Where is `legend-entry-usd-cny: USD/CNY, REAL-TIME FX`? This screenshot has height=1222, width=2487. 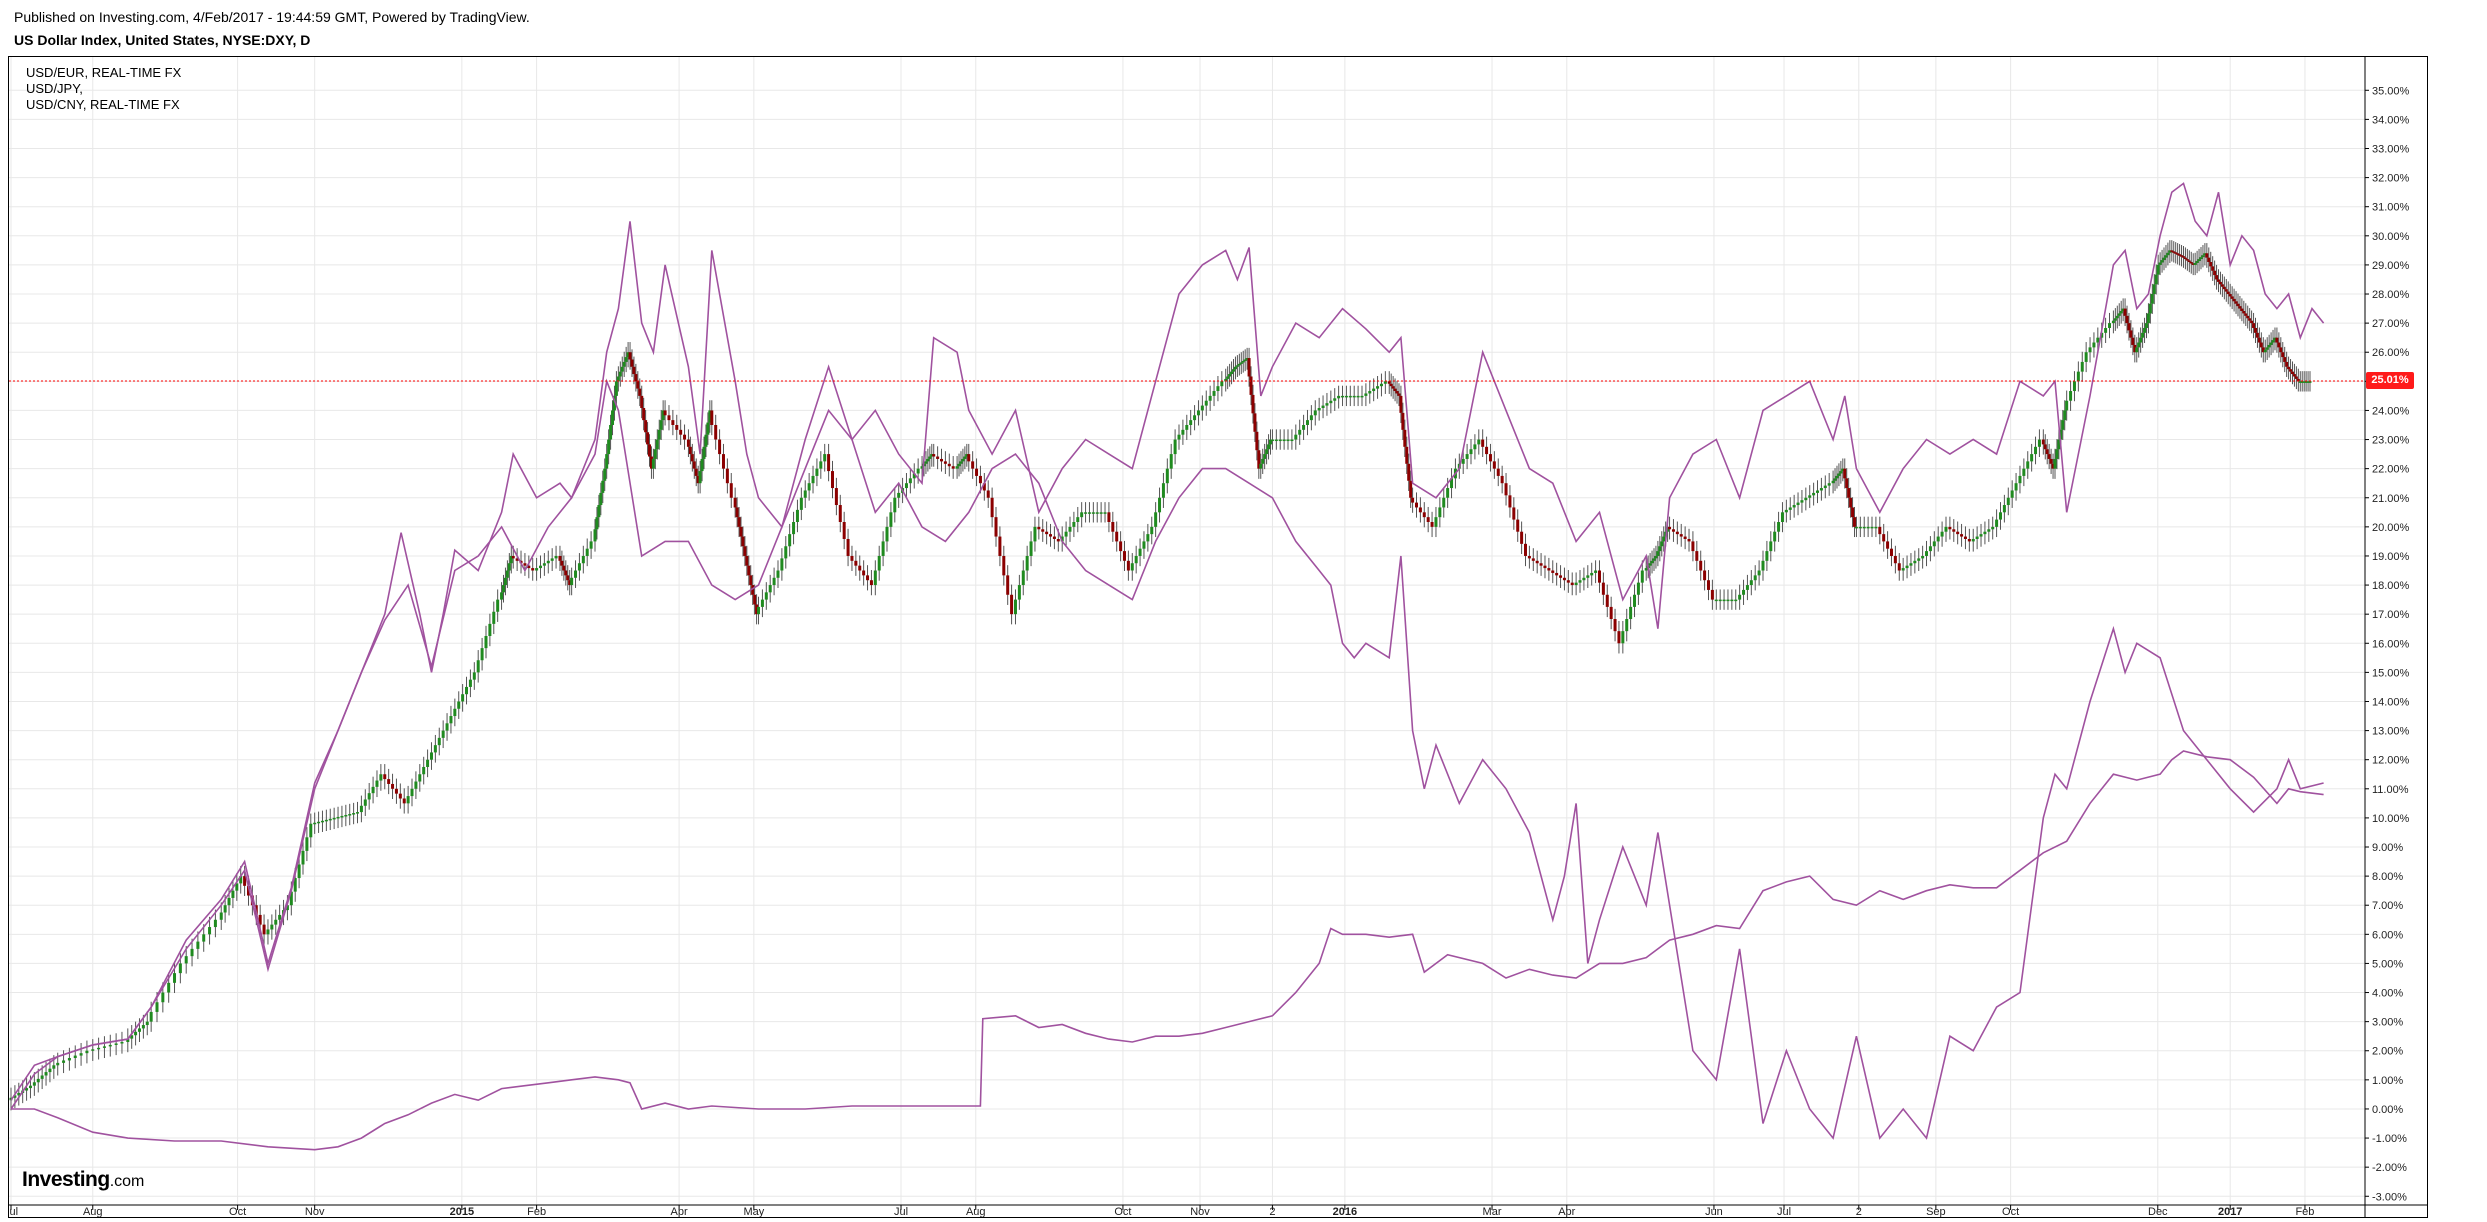 legend-entry-usd-cny: USD/CNY, REAL-TIME FX is located at coordinates (103, 104).